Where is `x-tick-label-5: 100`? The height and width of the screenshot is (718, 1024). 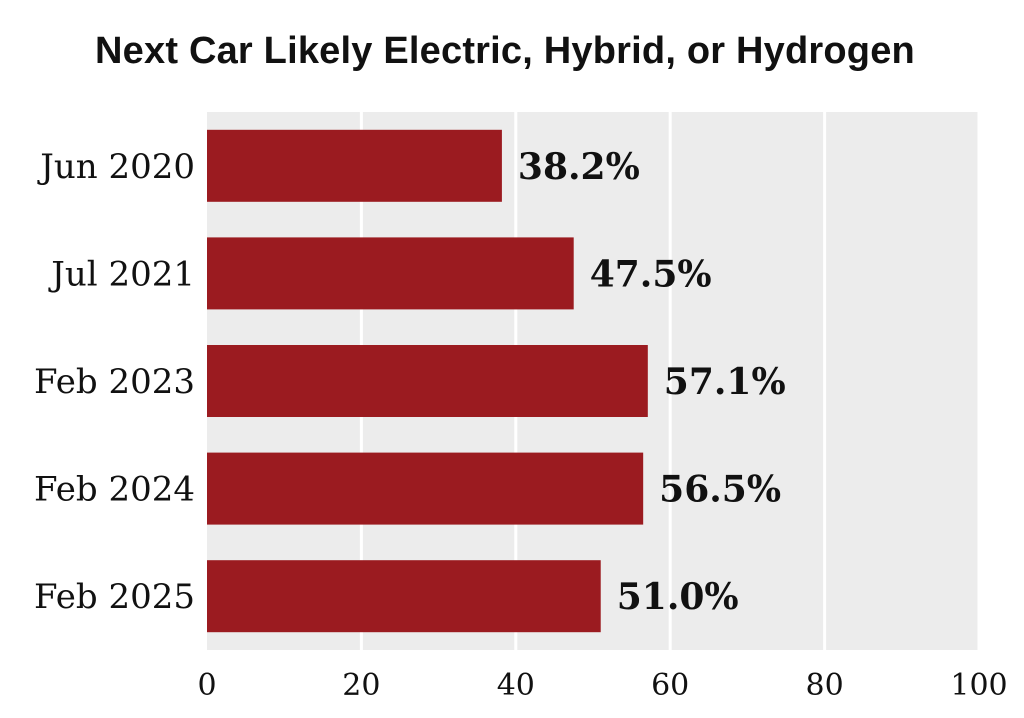 x-tick-label-5: 100 is located at coordinates (978, 685).